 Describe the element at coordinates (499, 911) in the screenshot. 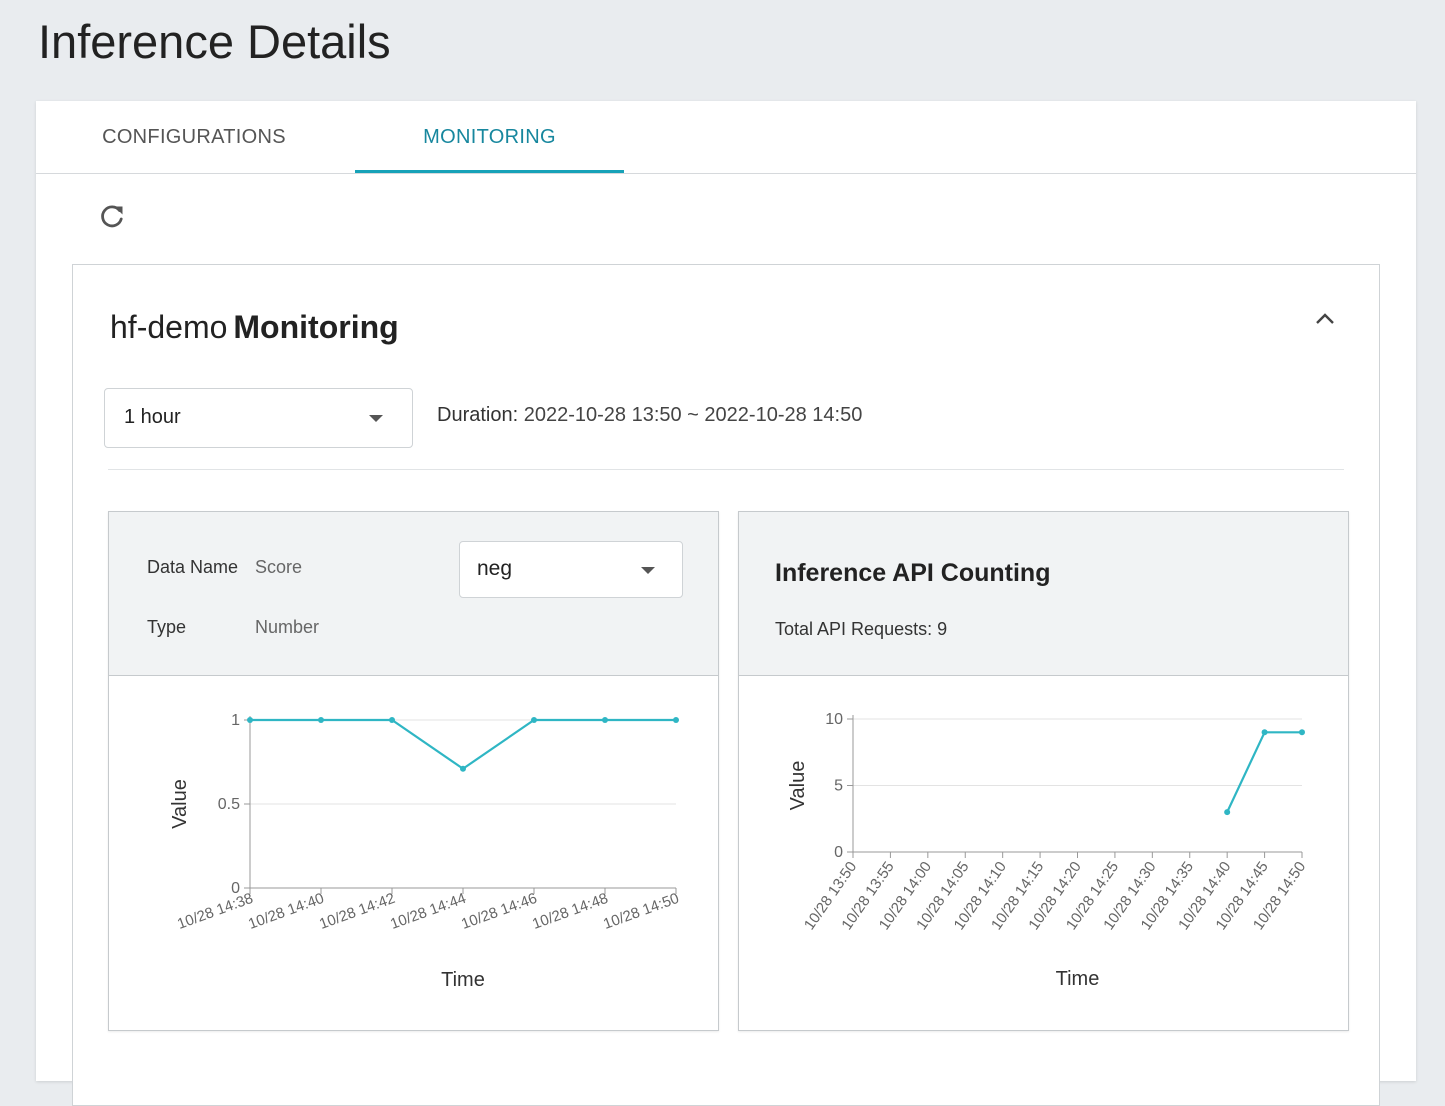

I see `x-tick-label: 10/28 14:46` at that location.